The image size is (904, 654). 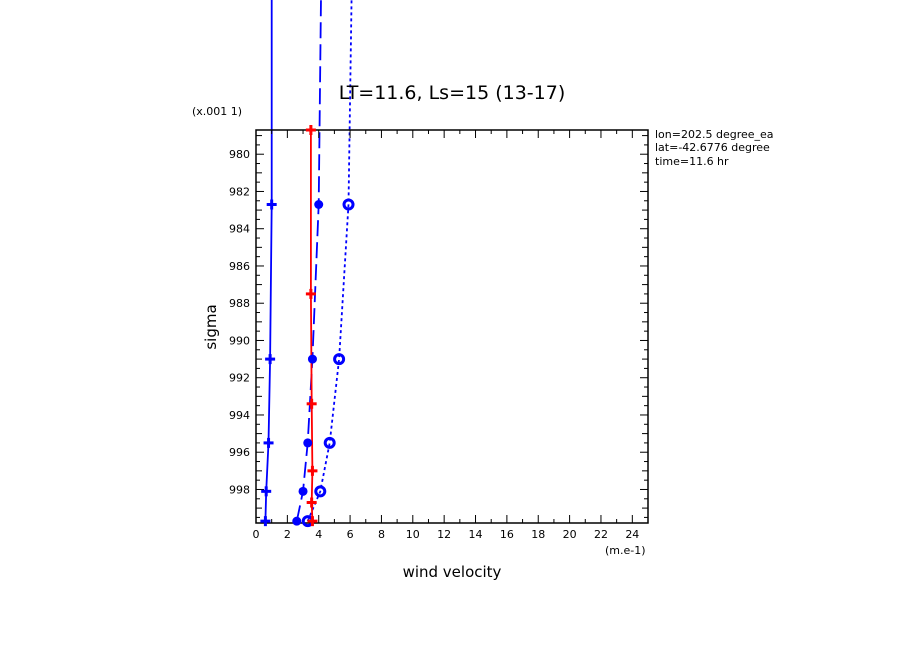 I want to click on x-tick-label: 10, so click(x=413, y=534).